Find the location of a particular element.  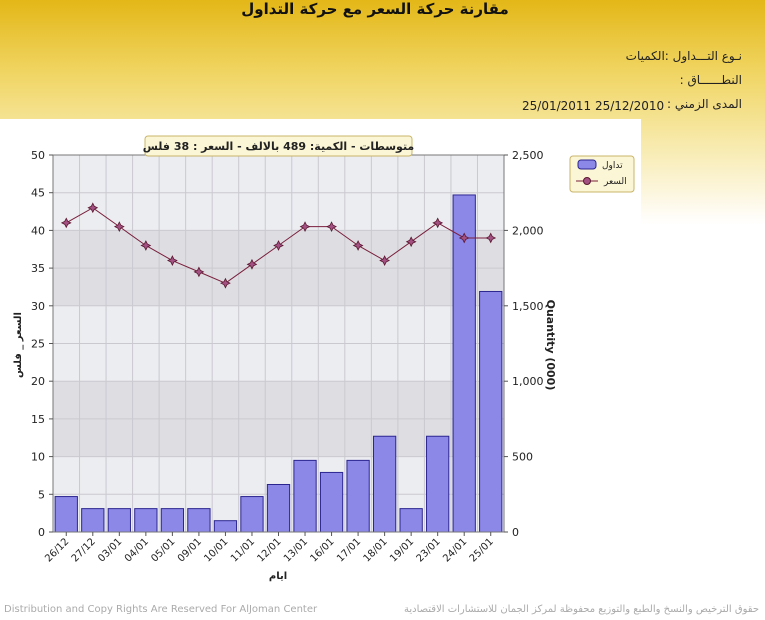

y-tick-label-left: 5 is located at coordinates (41, 494).